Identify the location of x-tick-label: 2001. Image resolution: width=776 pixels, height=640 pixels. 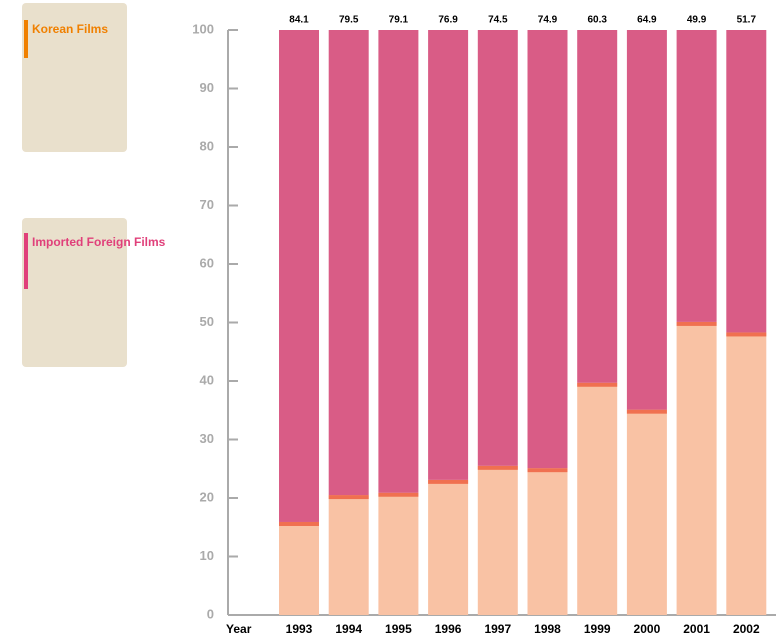
(696, 629).